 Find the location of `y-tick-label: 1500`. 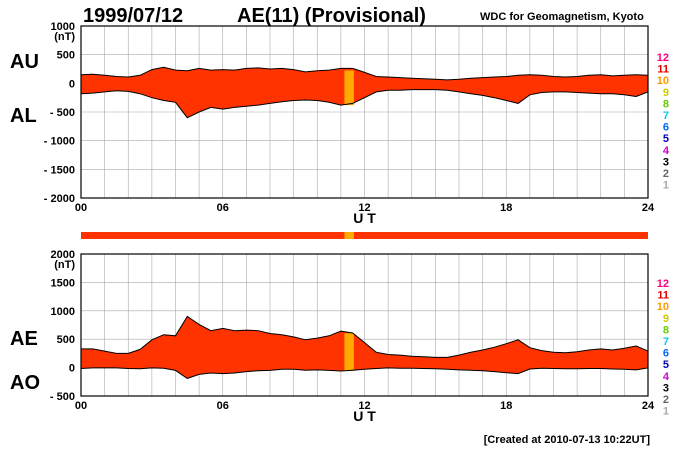

y-tick-label: 1500 is located at coordinates (63, 283).